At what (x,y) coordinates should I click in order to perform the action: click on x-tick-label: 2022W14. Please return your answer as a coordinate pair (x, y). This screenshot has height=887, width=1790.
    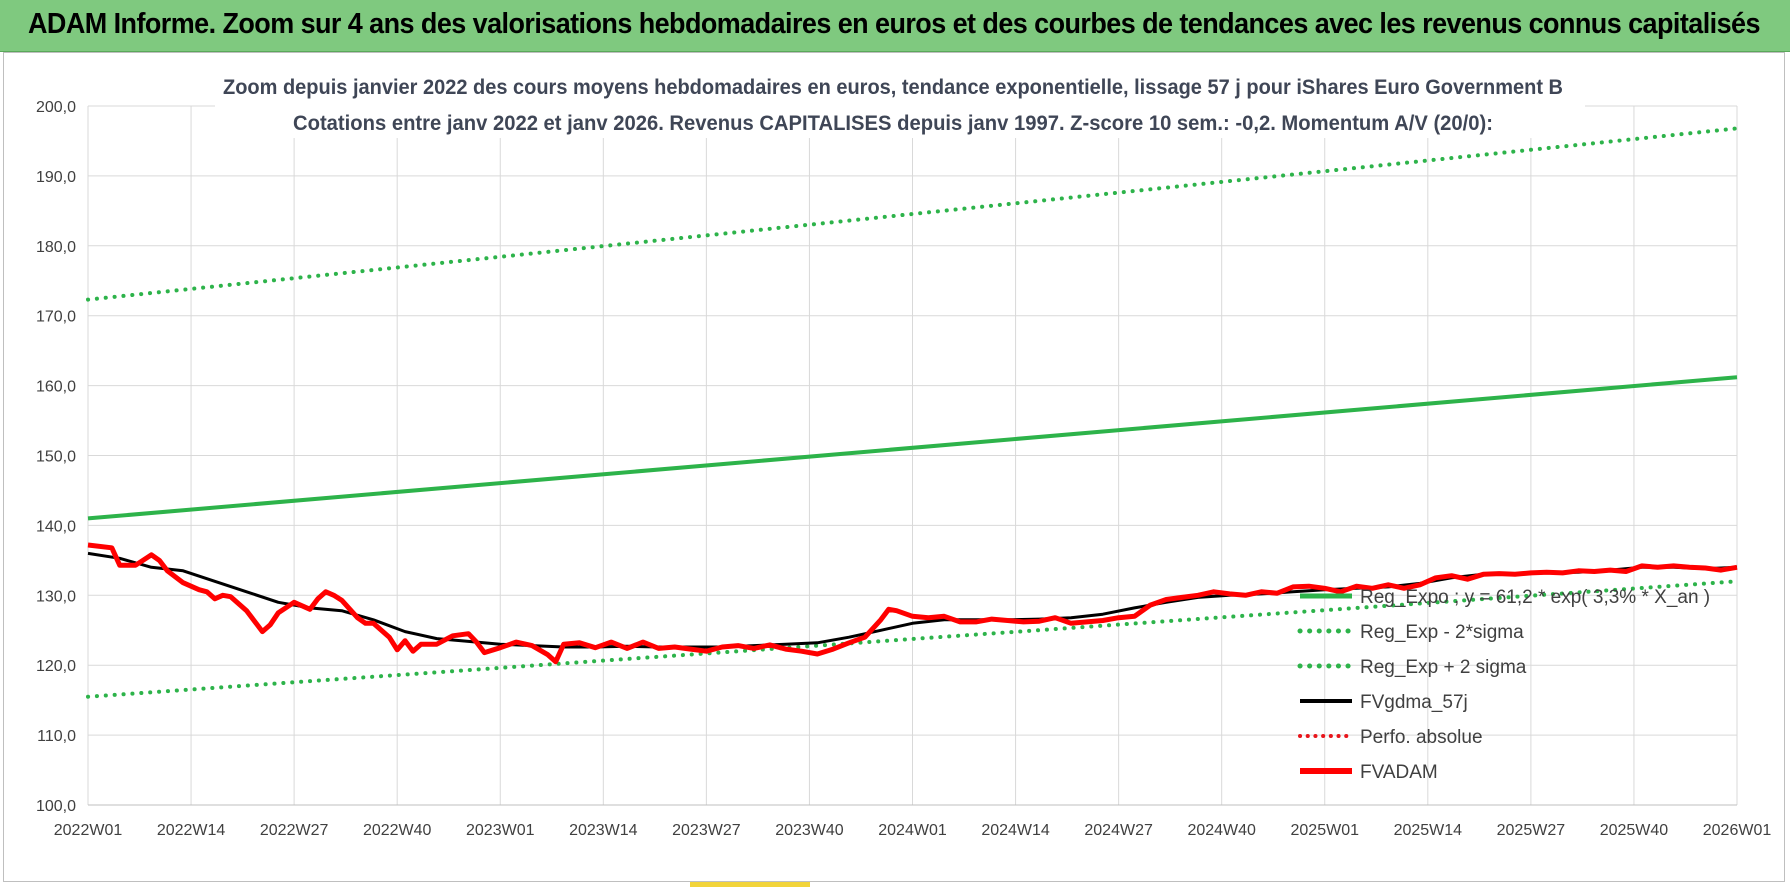
    Looking at the image, I should click on (191, 830).